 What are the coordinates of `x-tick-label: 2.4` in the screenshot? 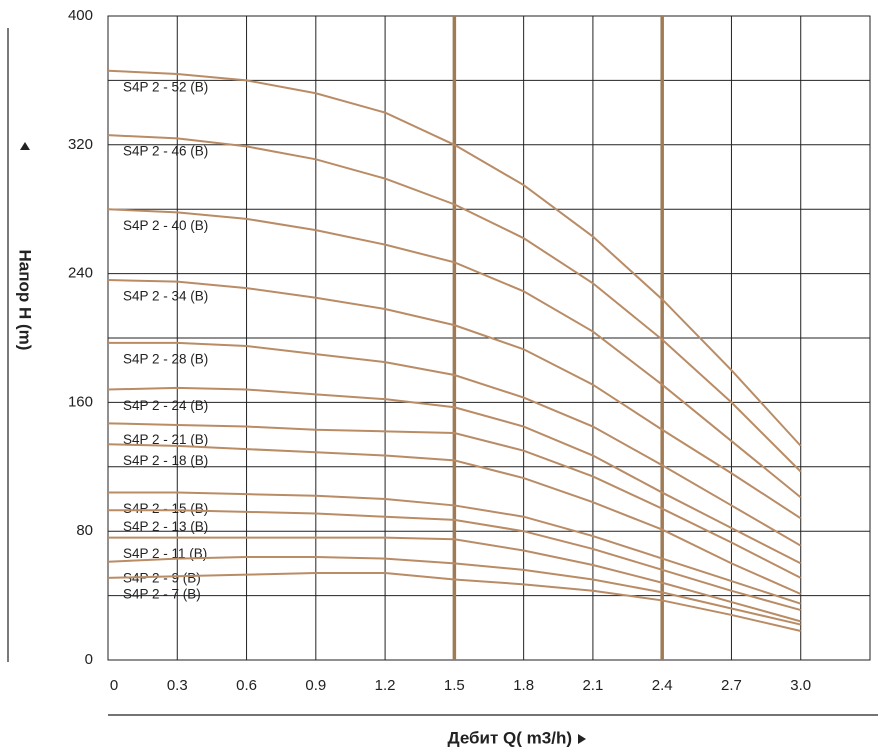 It's located at (662, 685).